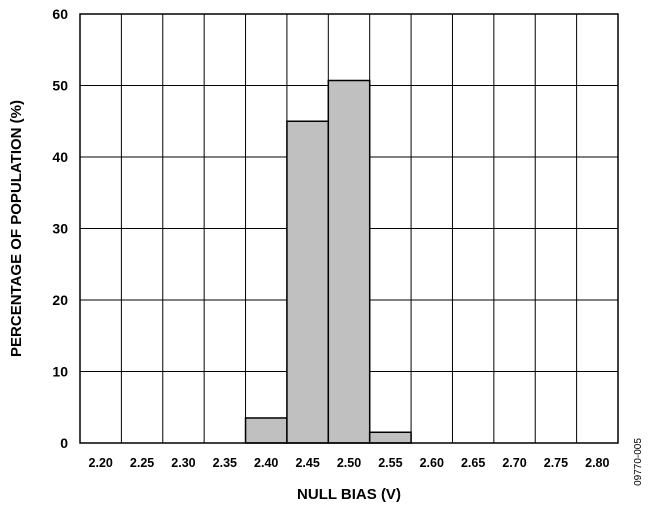 The height and width of the screenshot is (510, 650). Describe the element at coordinates (64, 443) in the screenshot. I see `y-tick-label: 0` at that location.